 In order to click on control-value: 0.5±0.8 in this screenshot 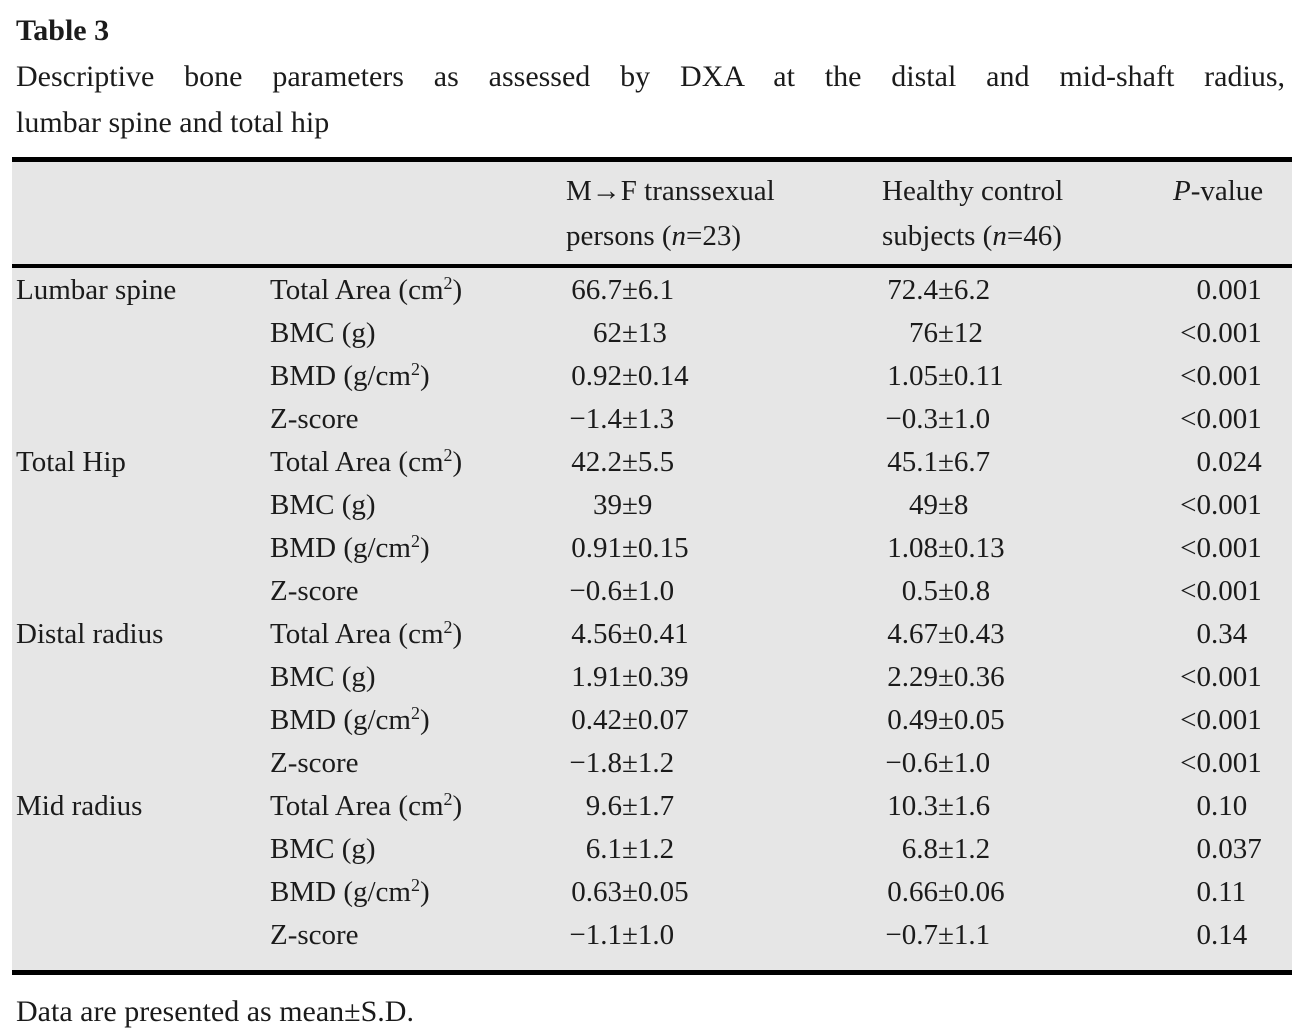, I will do `click(946, 591)`.